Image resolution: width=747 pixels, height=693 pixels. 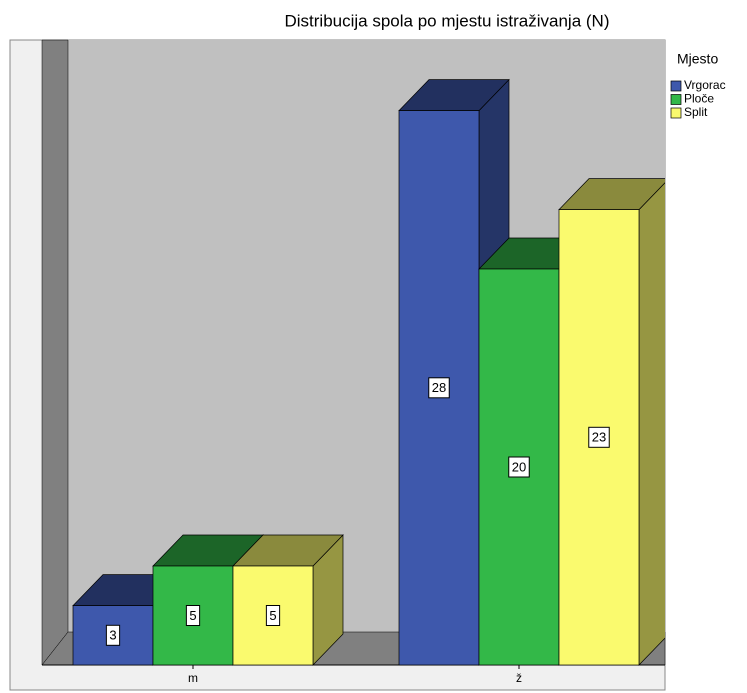 I want to click on bar-3d: 23, so click(x=611, y=422).